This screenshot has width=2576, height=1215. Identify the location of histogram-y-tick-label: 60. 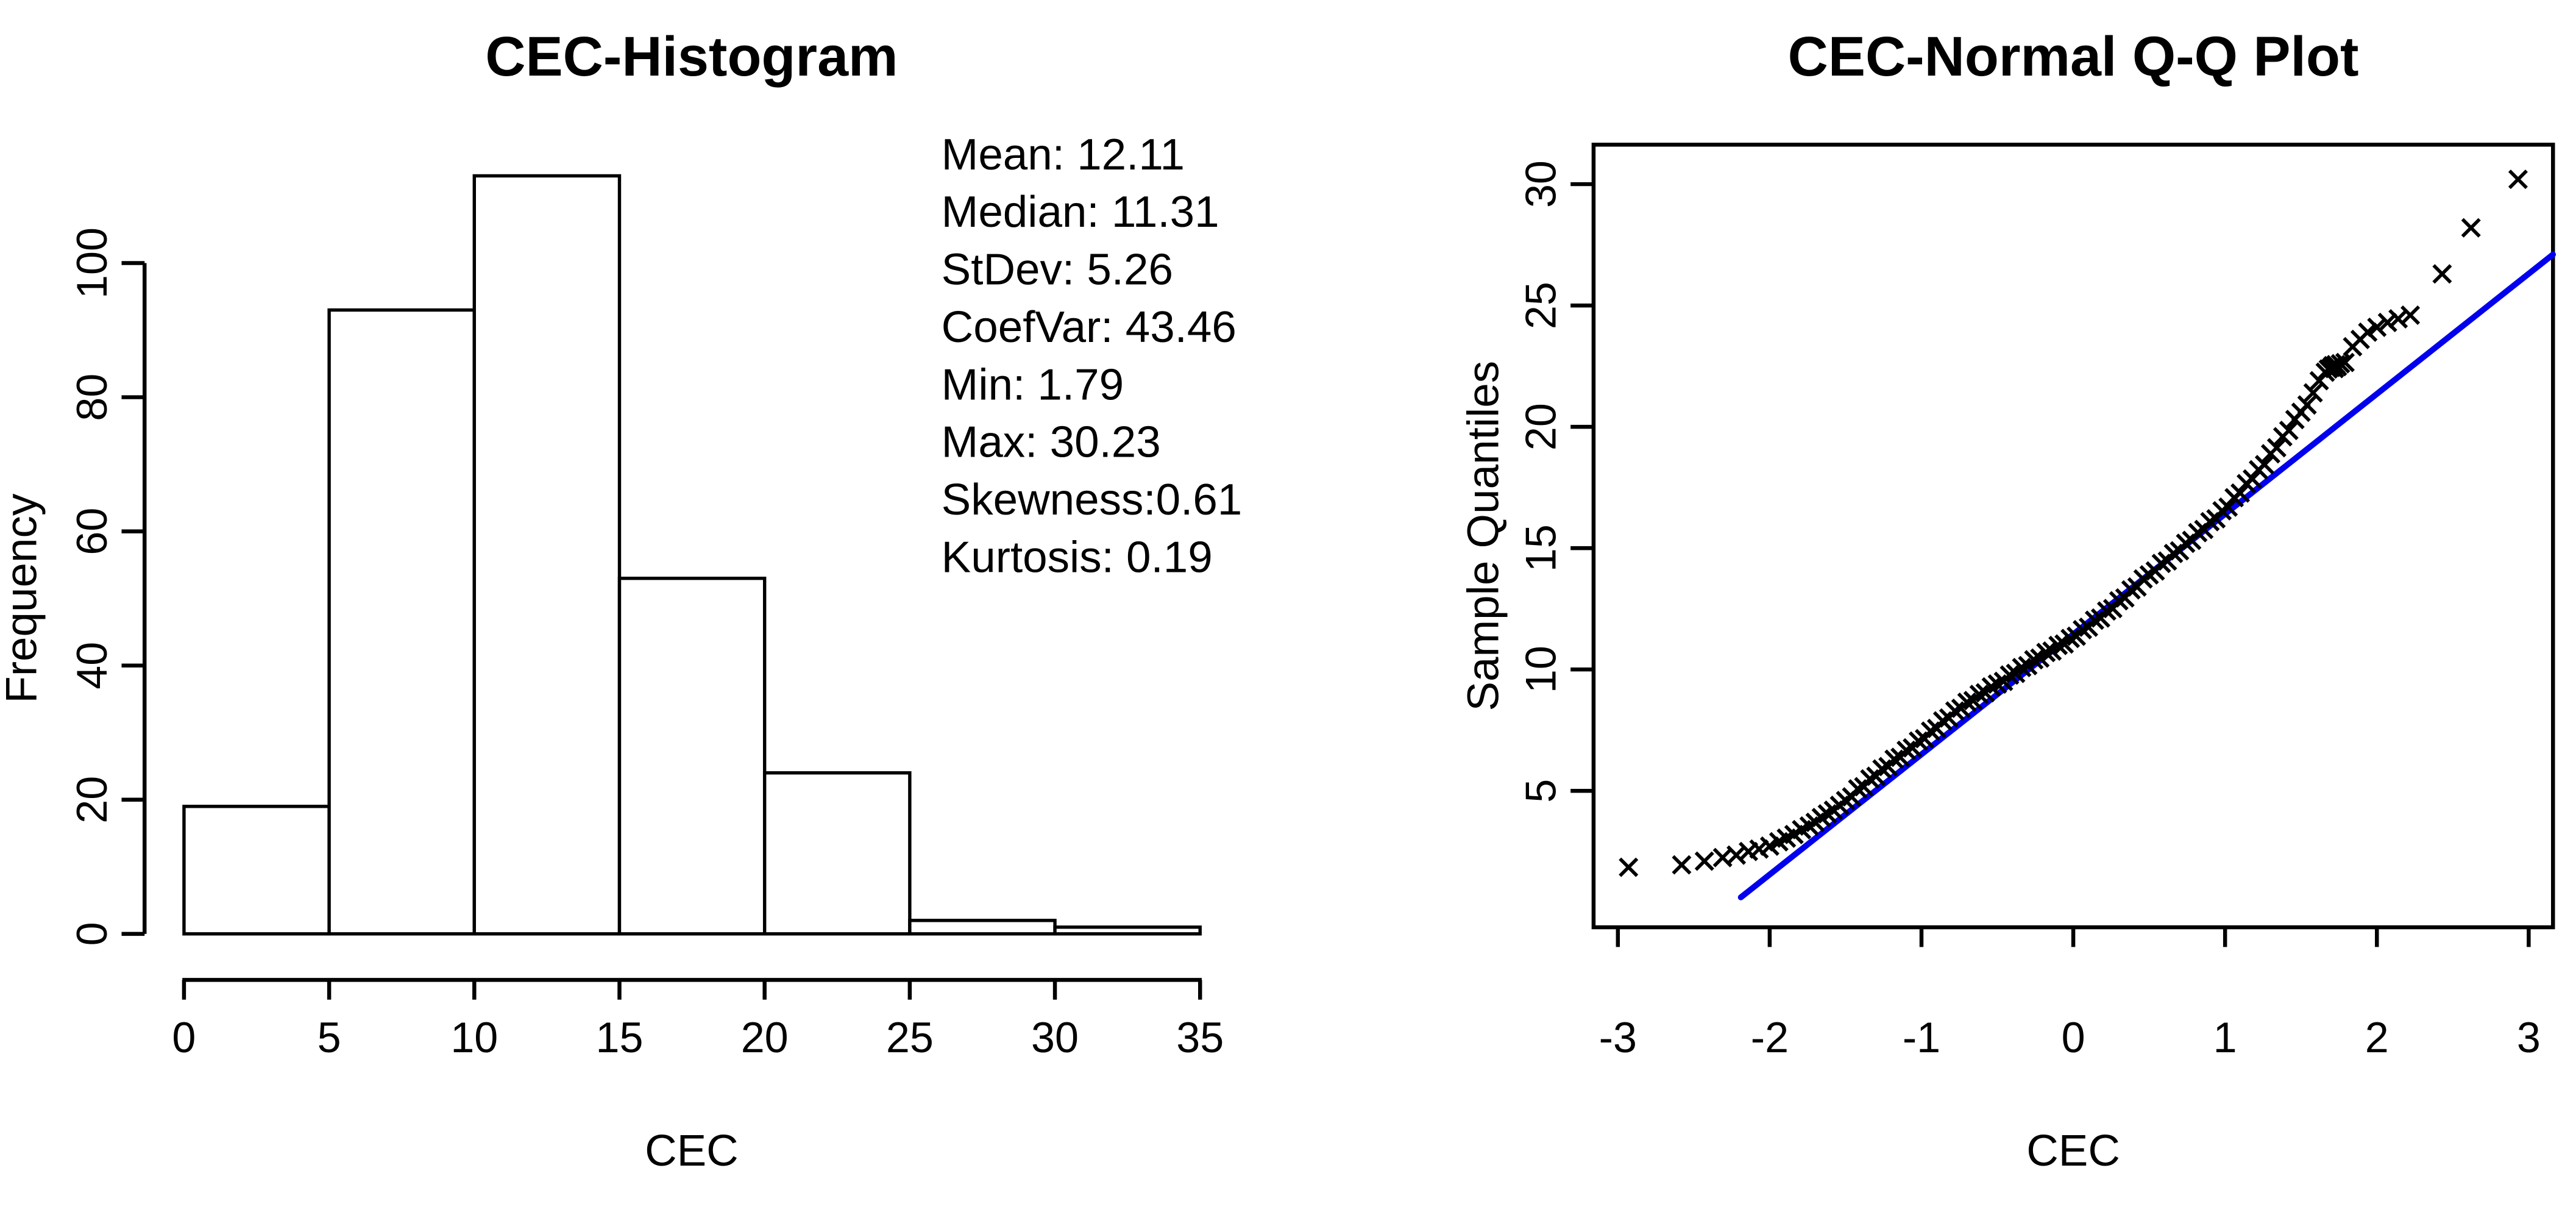
(92, 531).